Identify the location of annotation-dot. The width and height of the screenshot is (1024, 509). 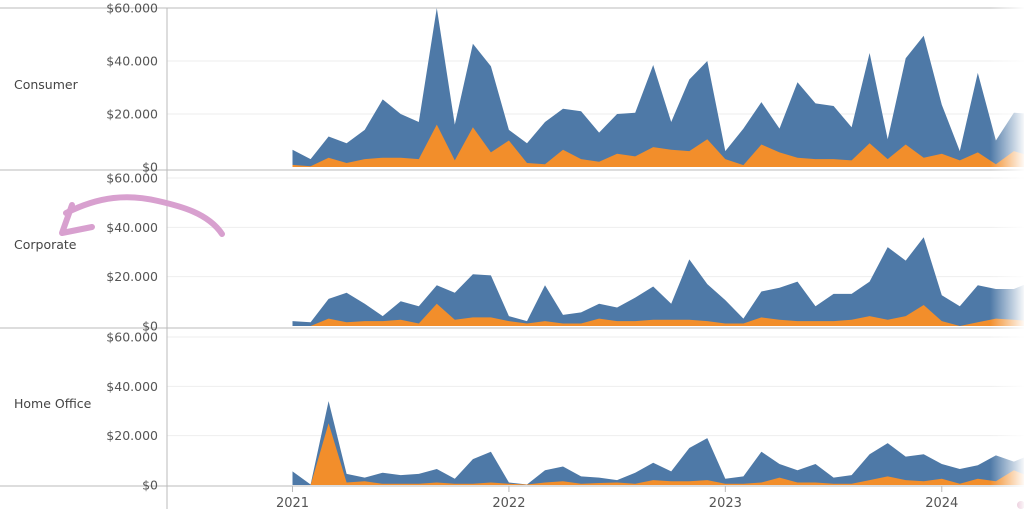
(1020, 505).